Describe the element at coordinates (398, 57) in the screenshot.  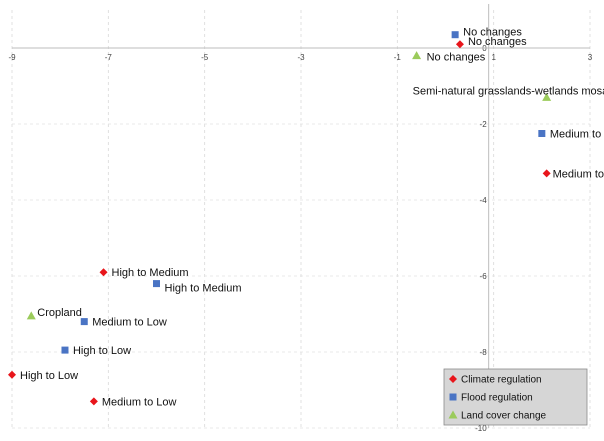
I see `x-tick-label: -1` at that location.